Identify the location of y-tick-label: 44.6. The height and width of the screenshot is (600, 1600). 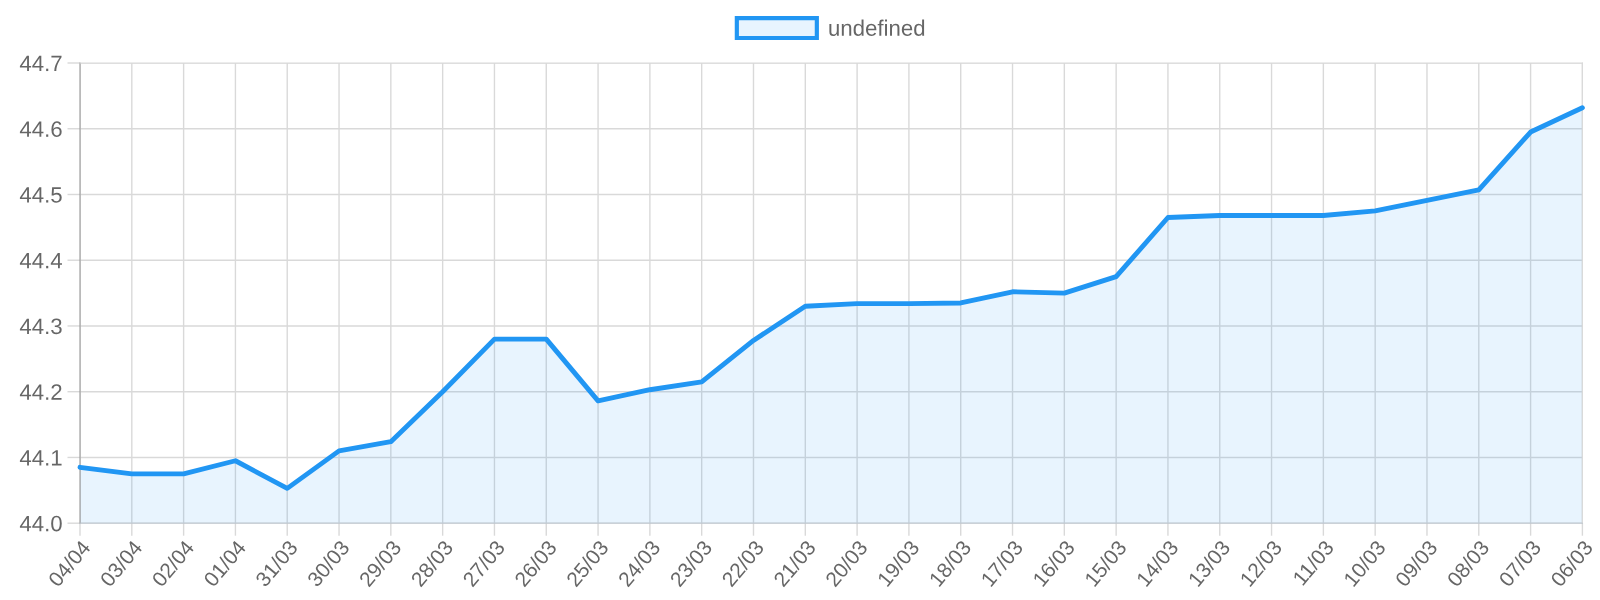
(40, 129).